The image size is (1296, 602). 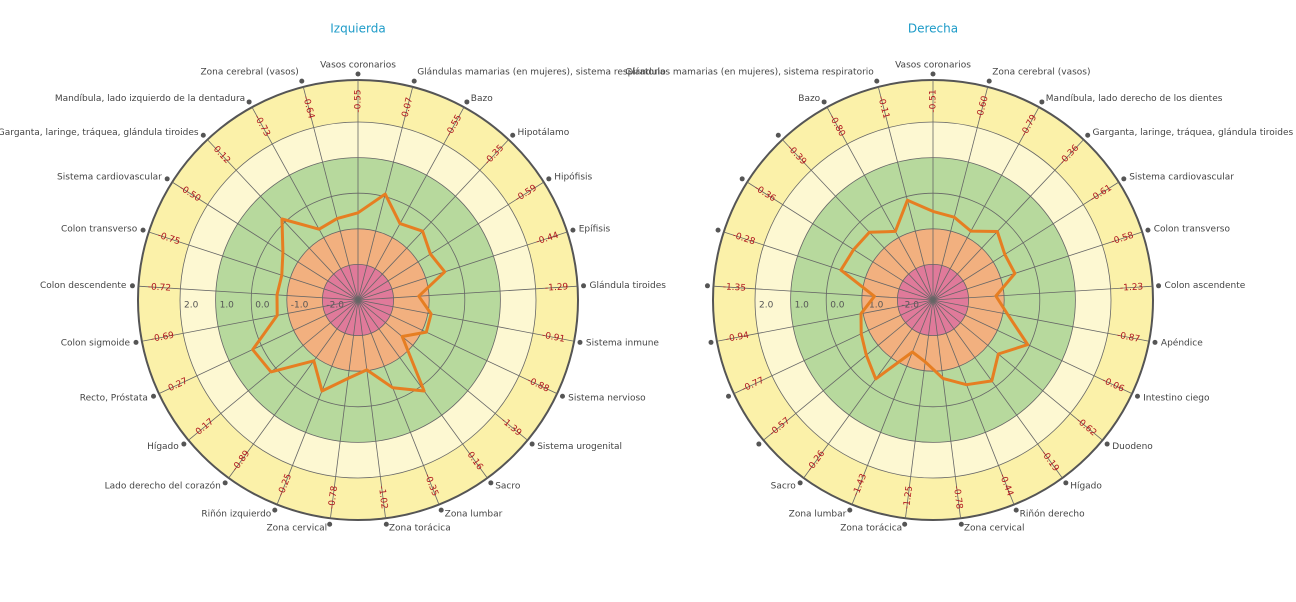 What do you see at coordinates (933, 66) in the screenshot?
I see `category-label: Vasos coronarios` at bounding box center [933, 66].